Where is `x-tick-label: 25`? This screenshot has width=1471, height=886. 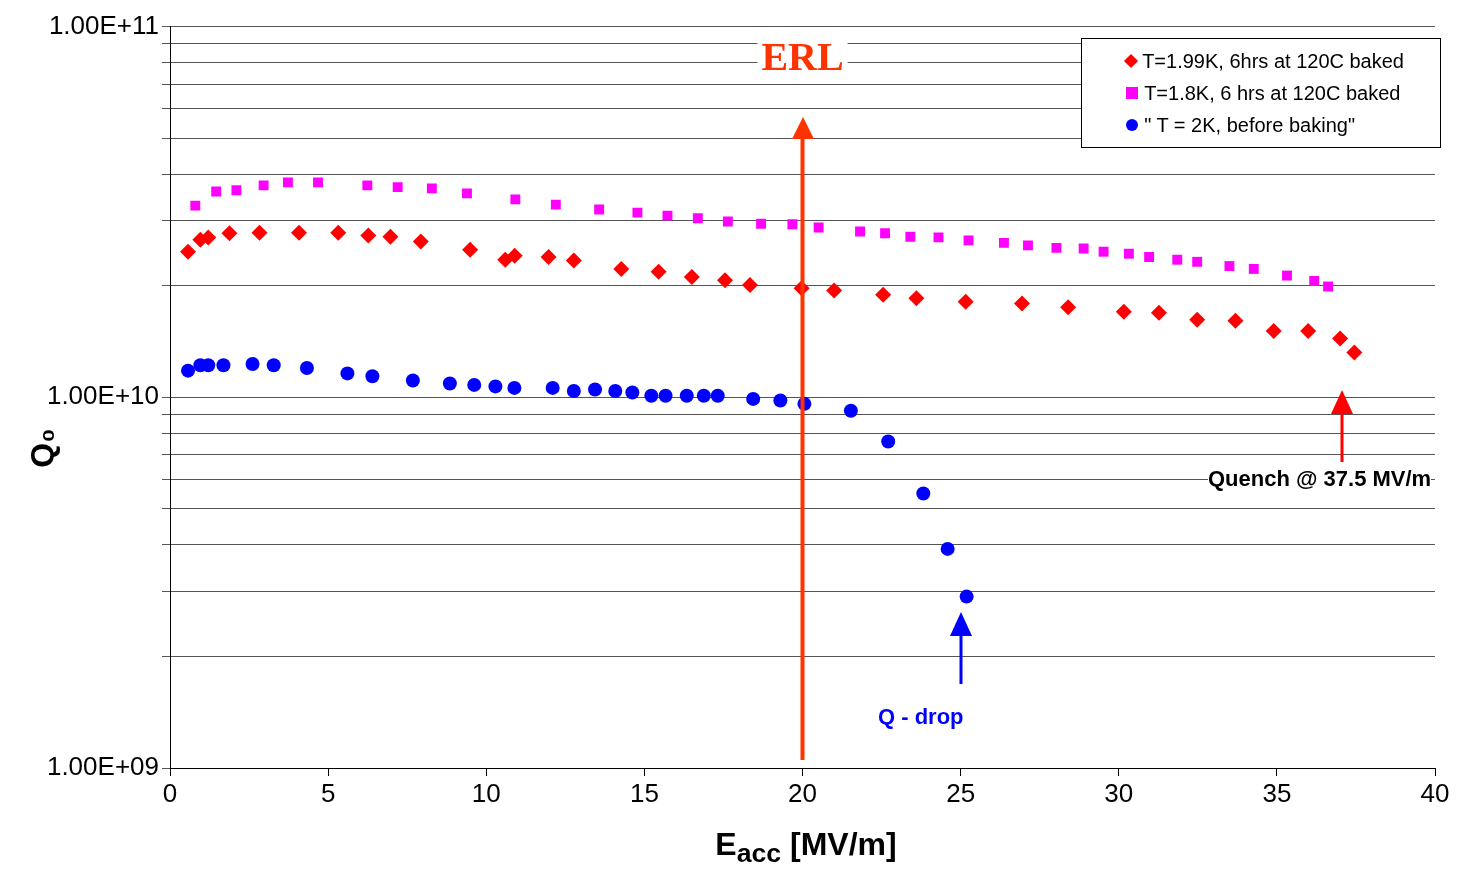 x-tick-label: 25 is located at coordinates (961, 792).